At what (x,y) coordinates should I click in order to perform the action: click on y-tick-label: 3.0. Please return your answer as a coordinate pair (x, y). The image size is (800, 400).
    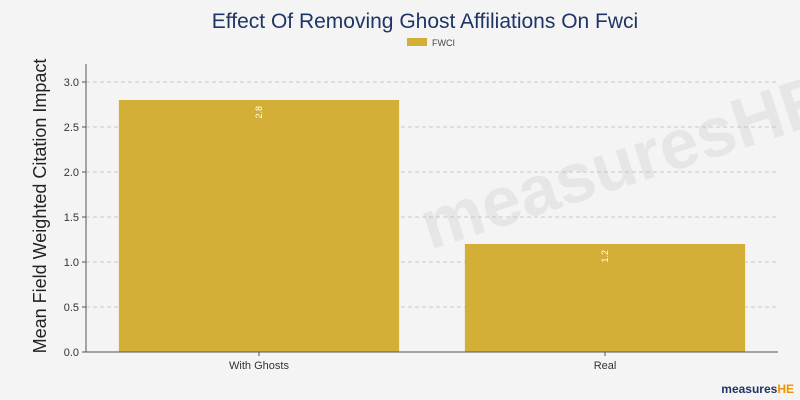
    Looking at the image, I should click on (71, 83).